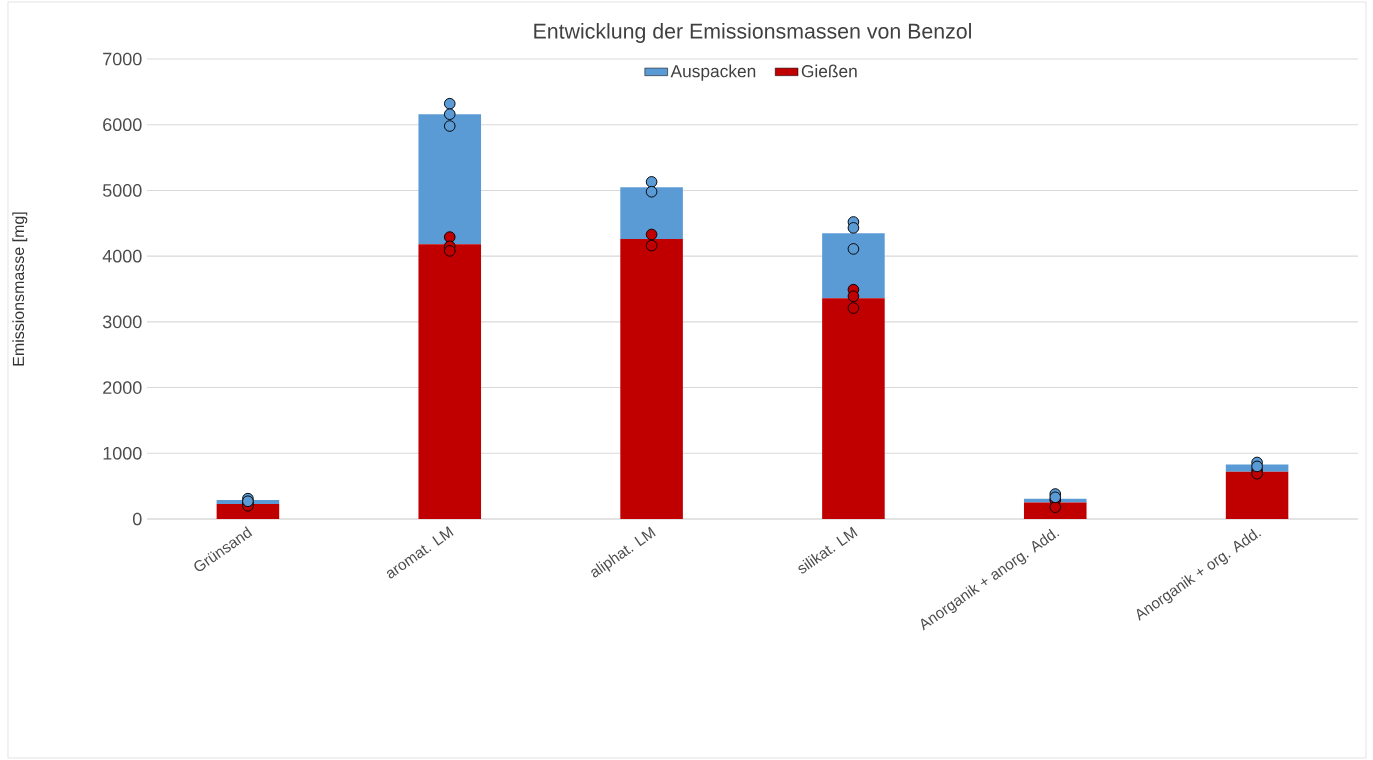 This screenshot has width=1373, height=760. Describe the element at coordinates (122, 125) in the screenshot. I see `y-tick-label: 6000` at that location.